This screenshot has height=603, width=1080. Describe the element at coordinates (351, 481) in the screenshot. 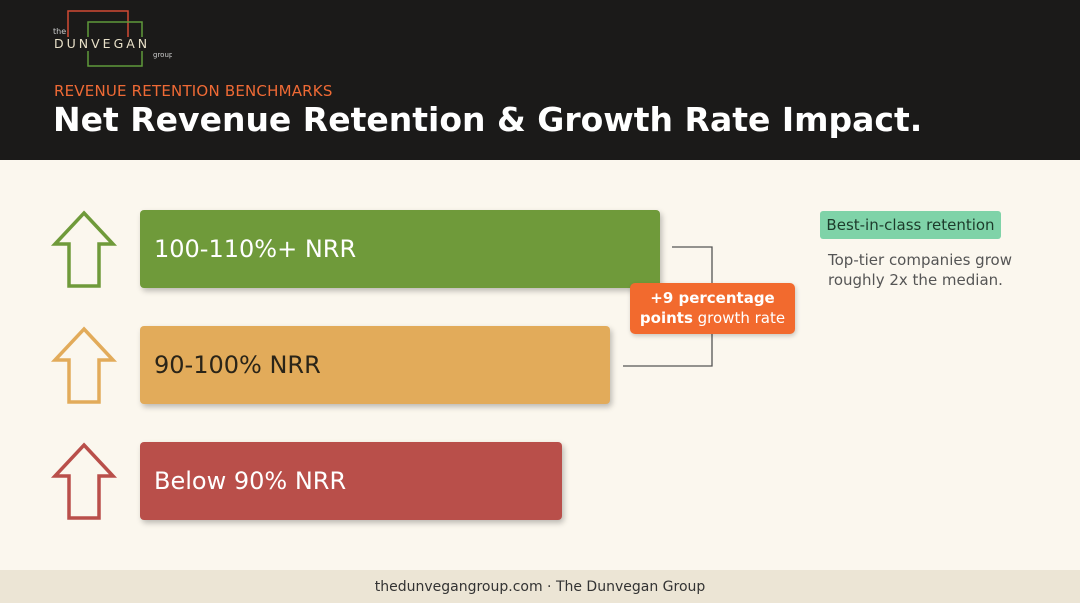

I see `tier-bar: Below 90% NRR` at that location.